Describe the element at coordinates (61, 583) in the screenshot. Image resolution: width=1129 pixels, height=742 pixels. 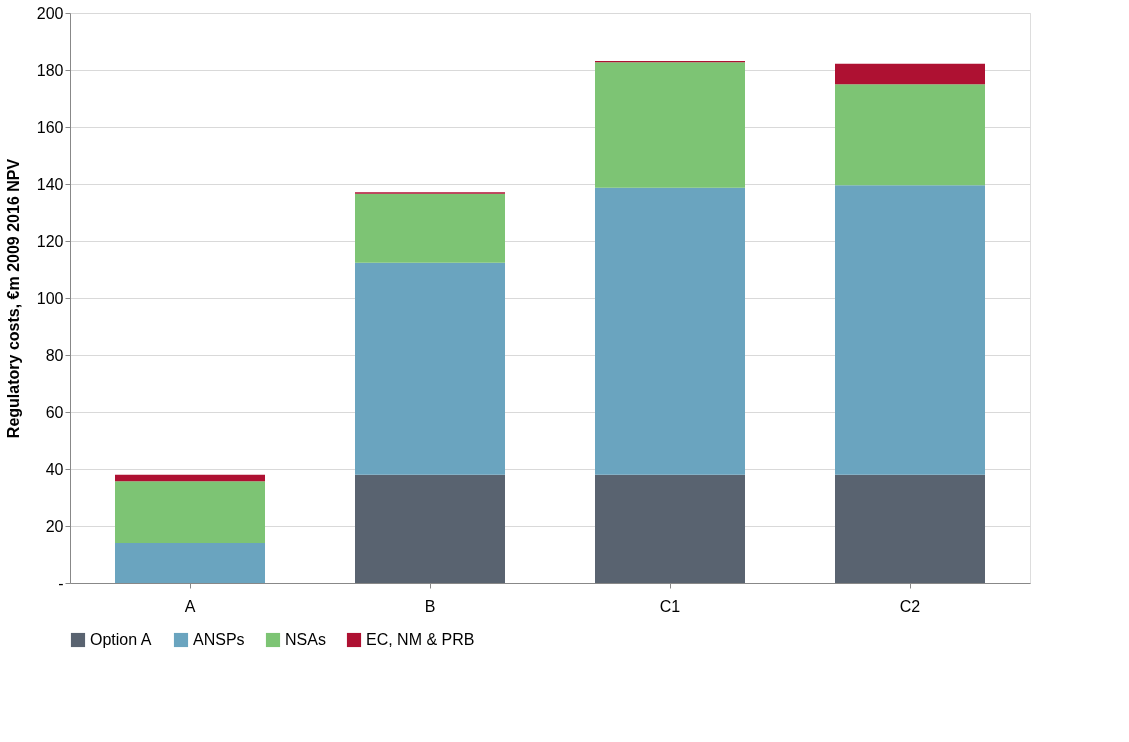
I see `y-tick-label: -` at that location.